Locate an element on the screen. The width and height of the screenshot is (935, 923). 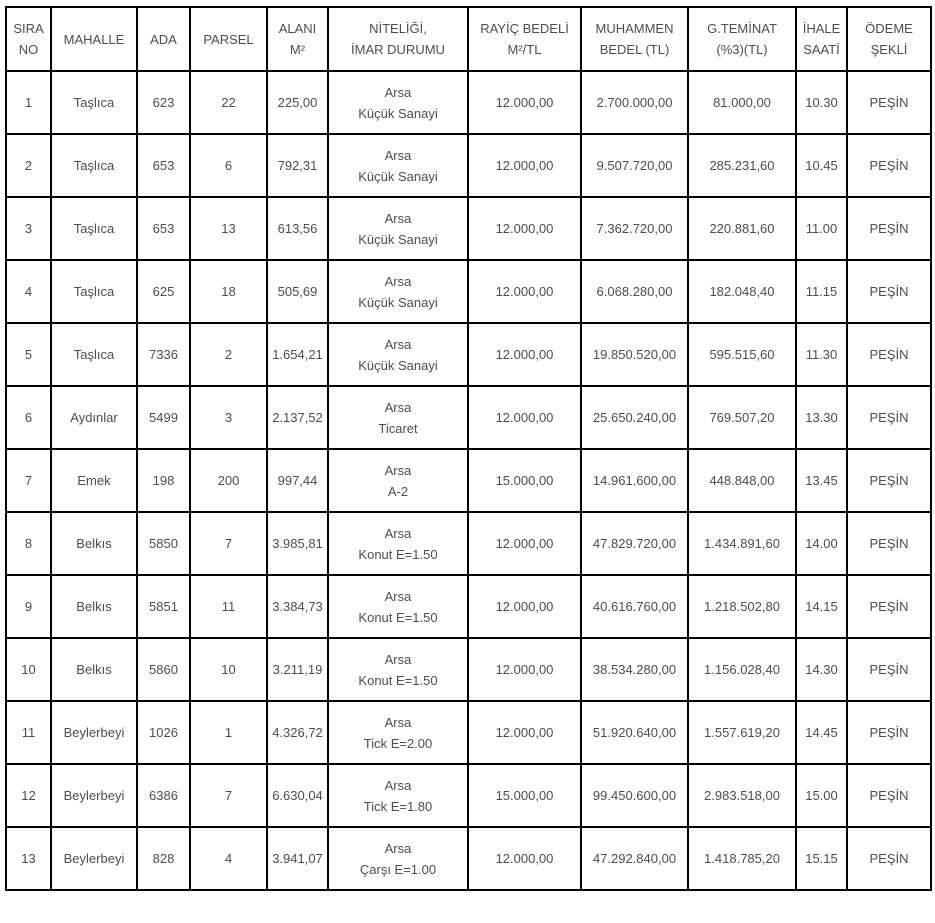
cell-ihale: 13.45 is located at coordinates (821, 480).